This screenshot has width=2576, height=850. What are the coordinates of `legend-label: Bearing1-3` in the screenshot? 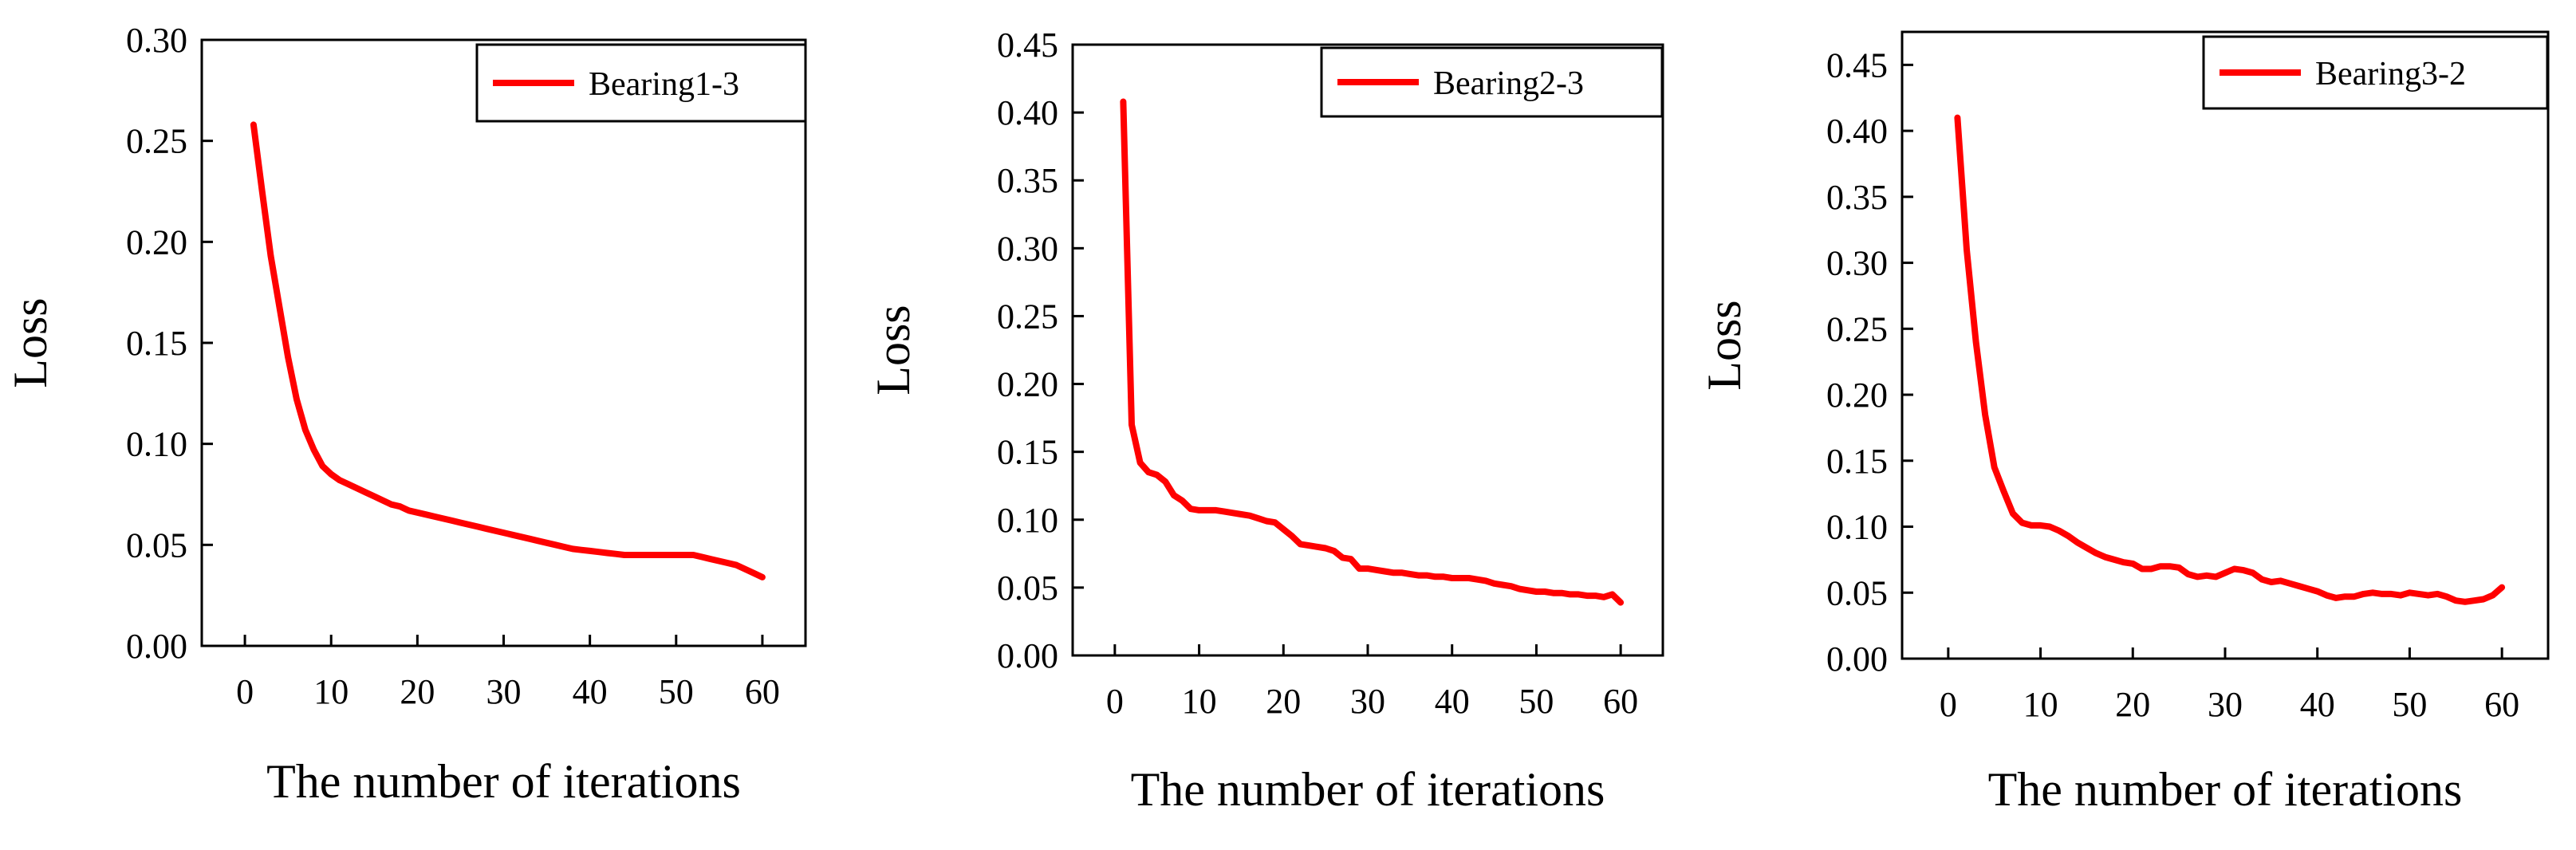 It's located at (664, 84).